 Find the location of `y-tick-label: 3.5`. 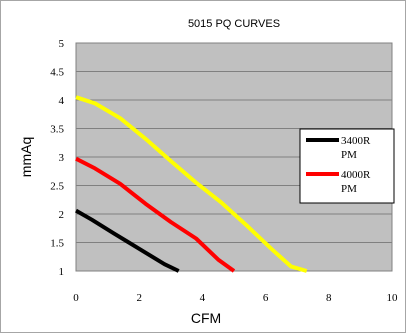

y-tick-label: 3.5 is located at coordinates (57, 130).